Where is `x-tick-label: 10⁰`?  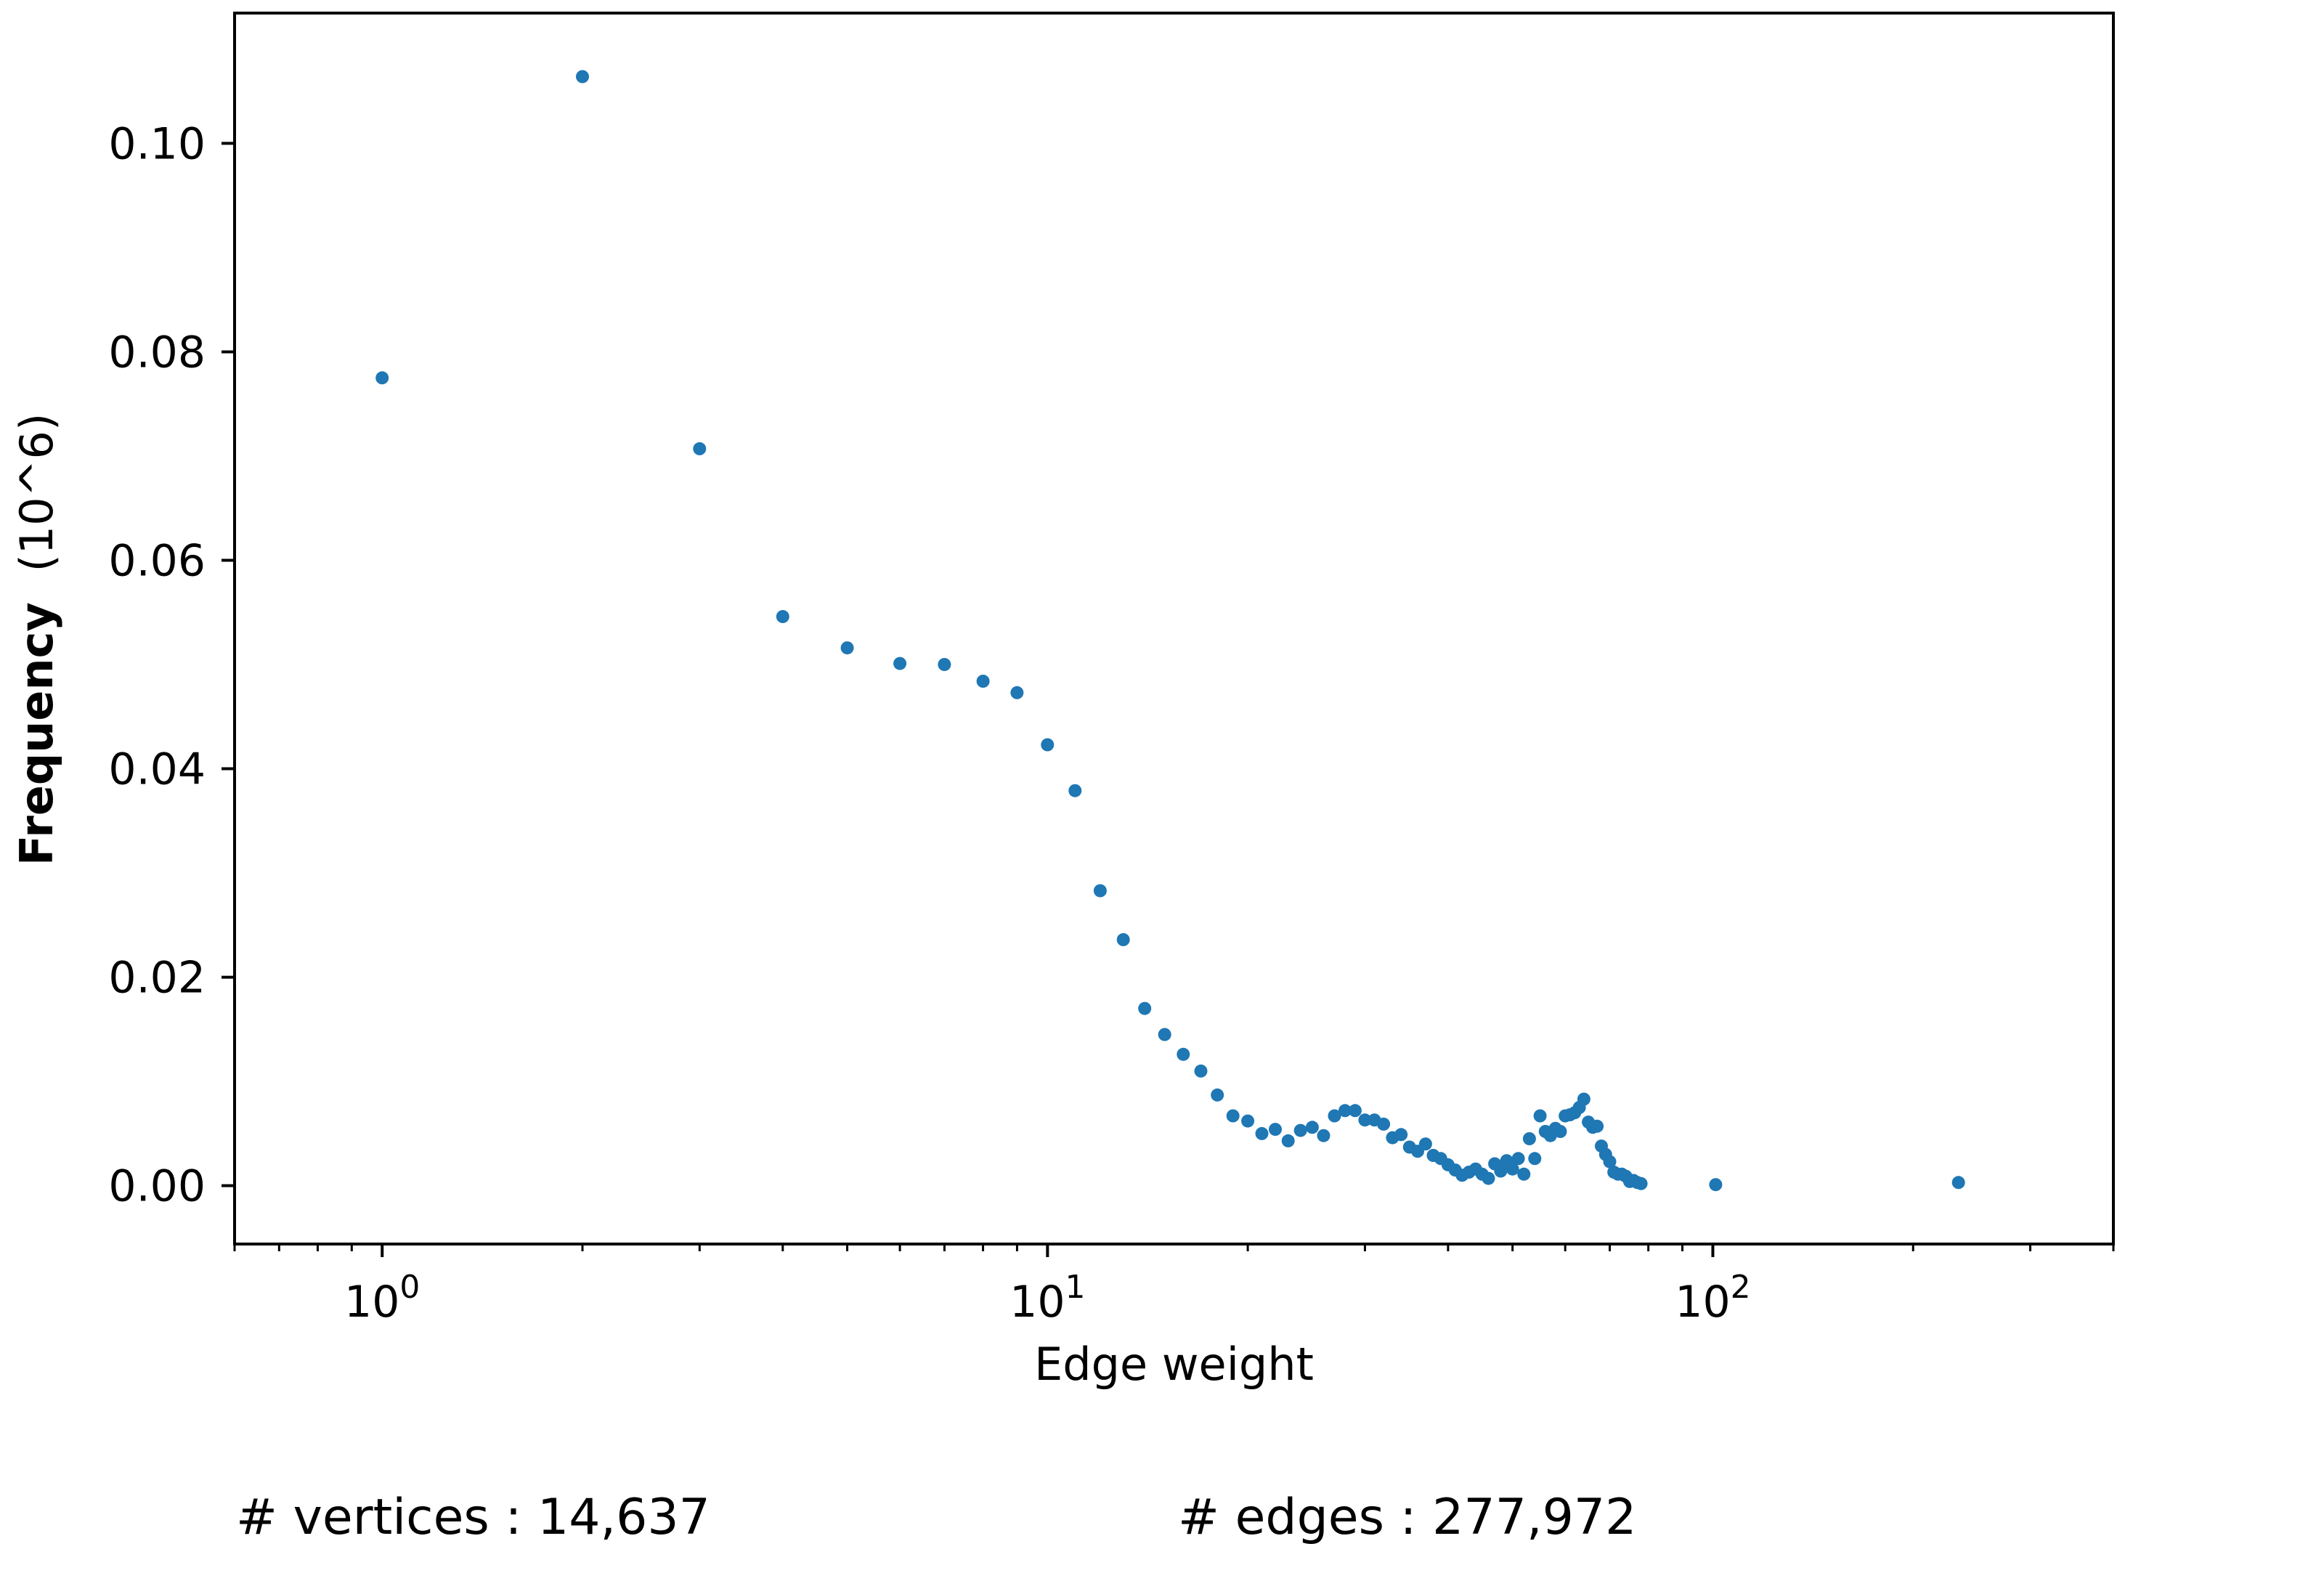 x-tick-label: 10⁰ is located at coordinates (382, 1298).